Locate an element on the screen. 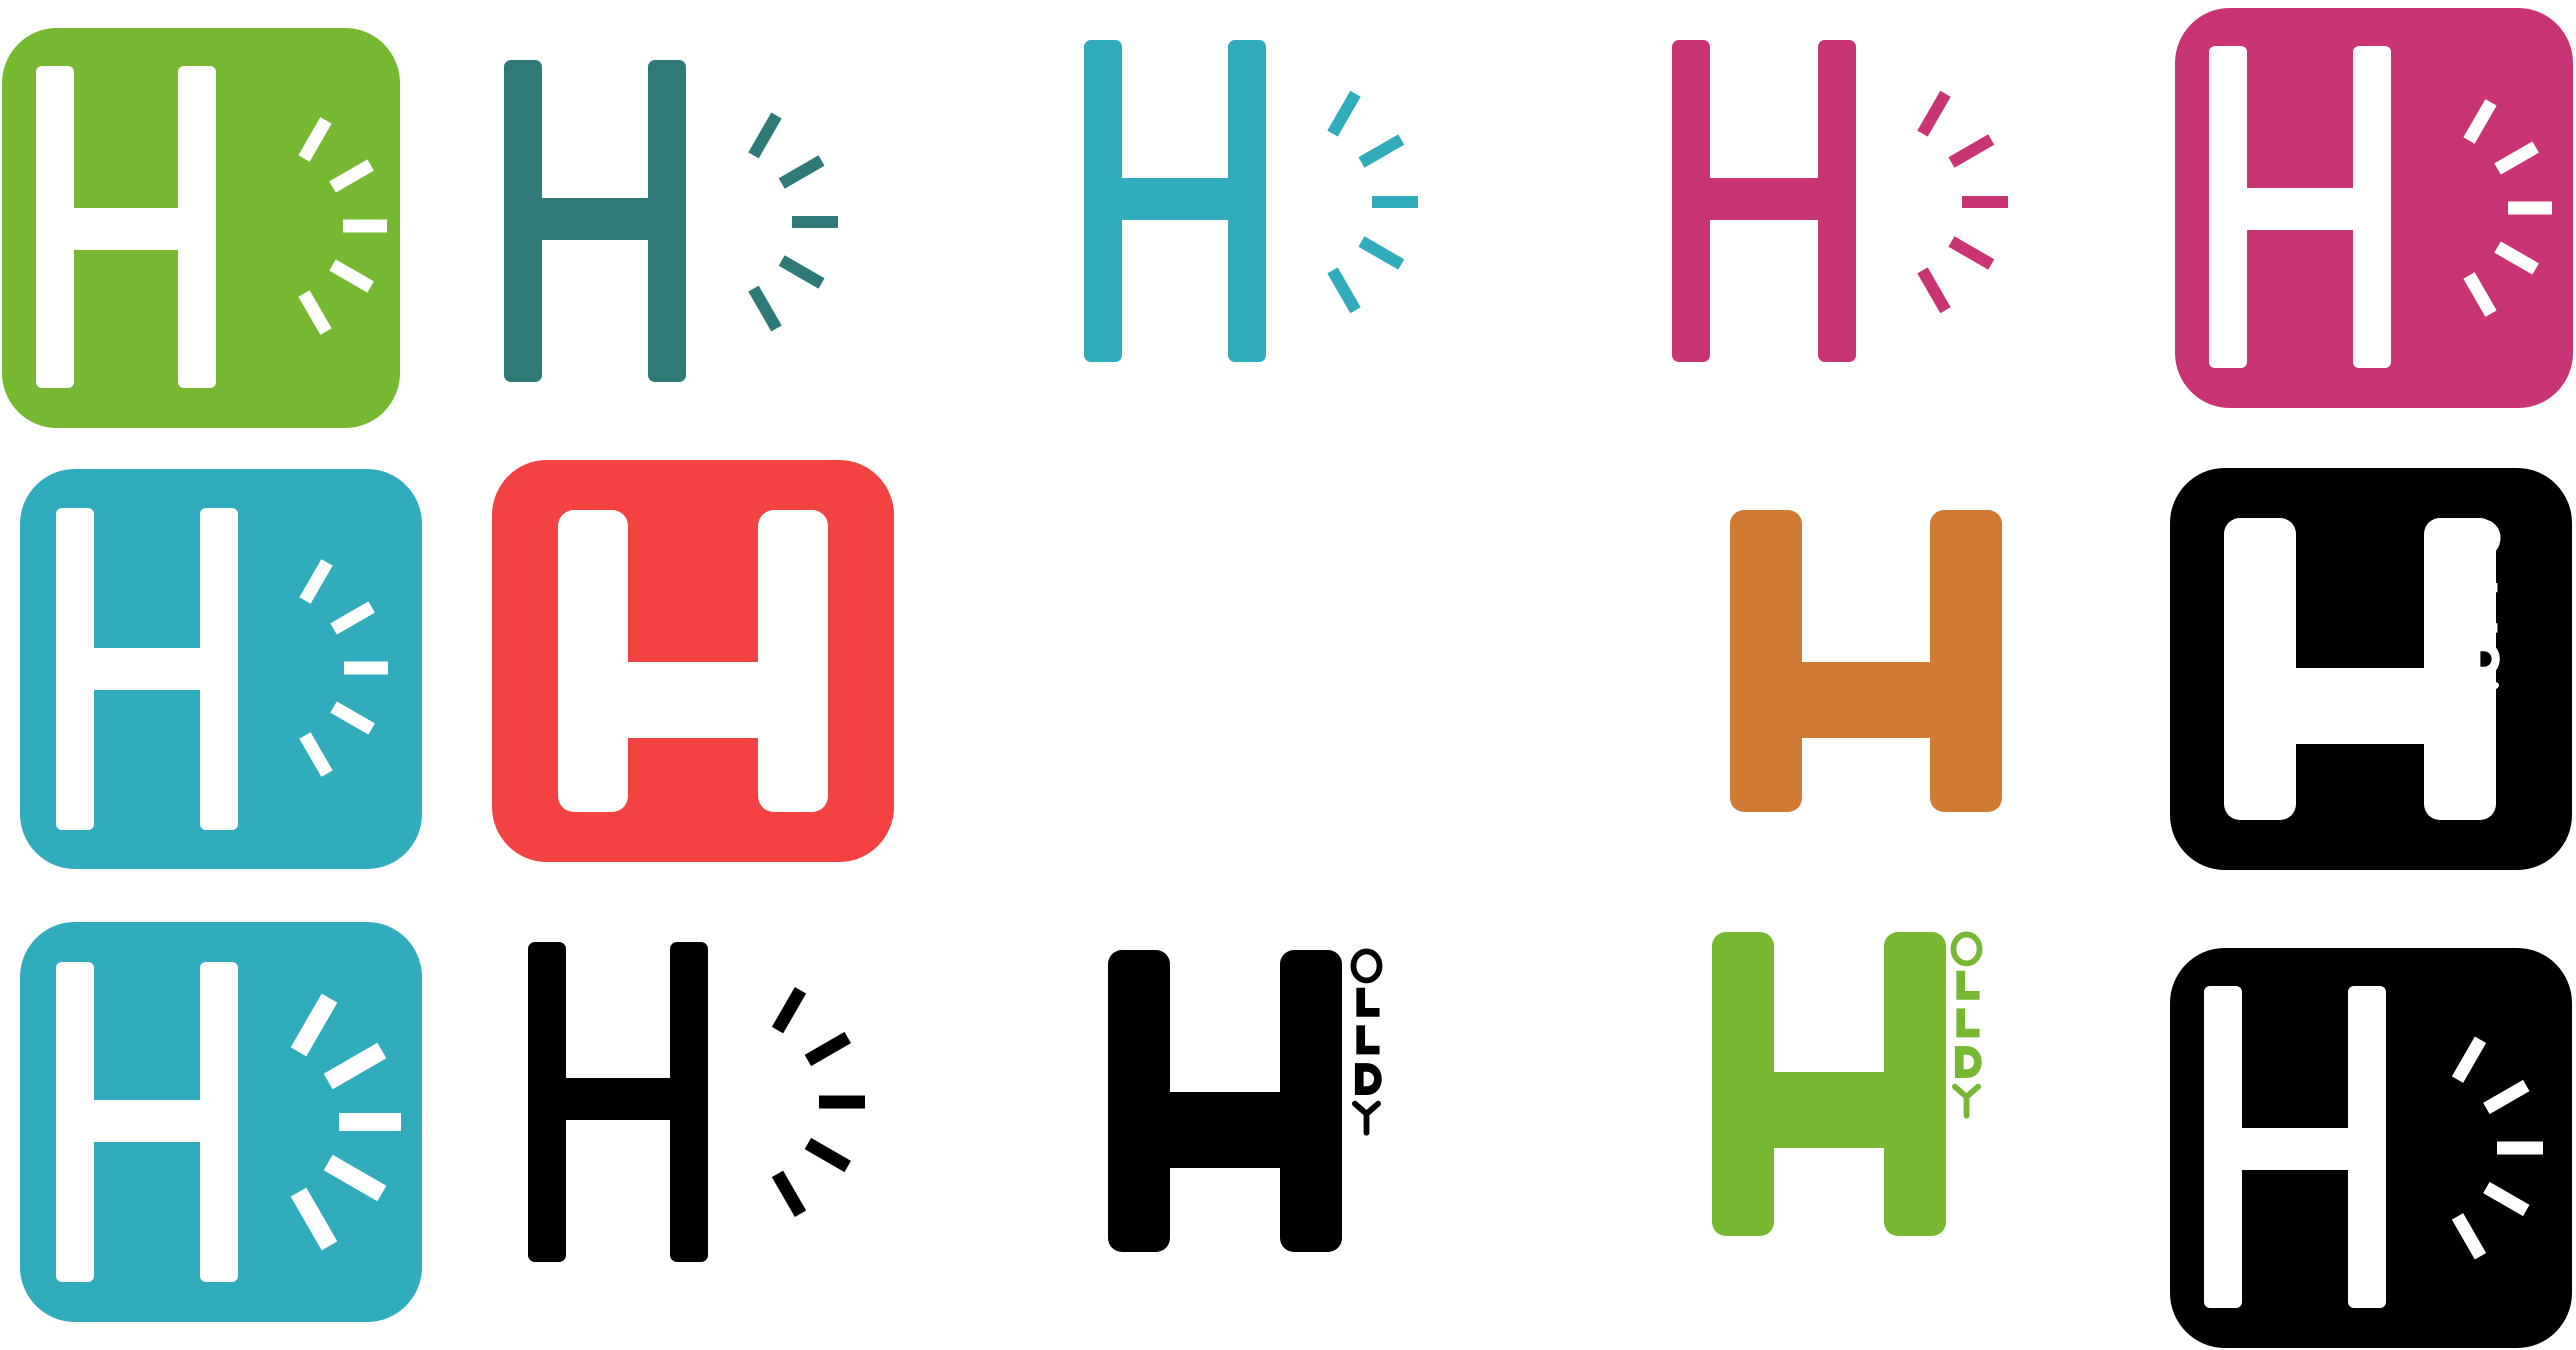 The image size is (2576, 1350). logo-cyan-tile-bigrays is located at coordinates (221, 1122).